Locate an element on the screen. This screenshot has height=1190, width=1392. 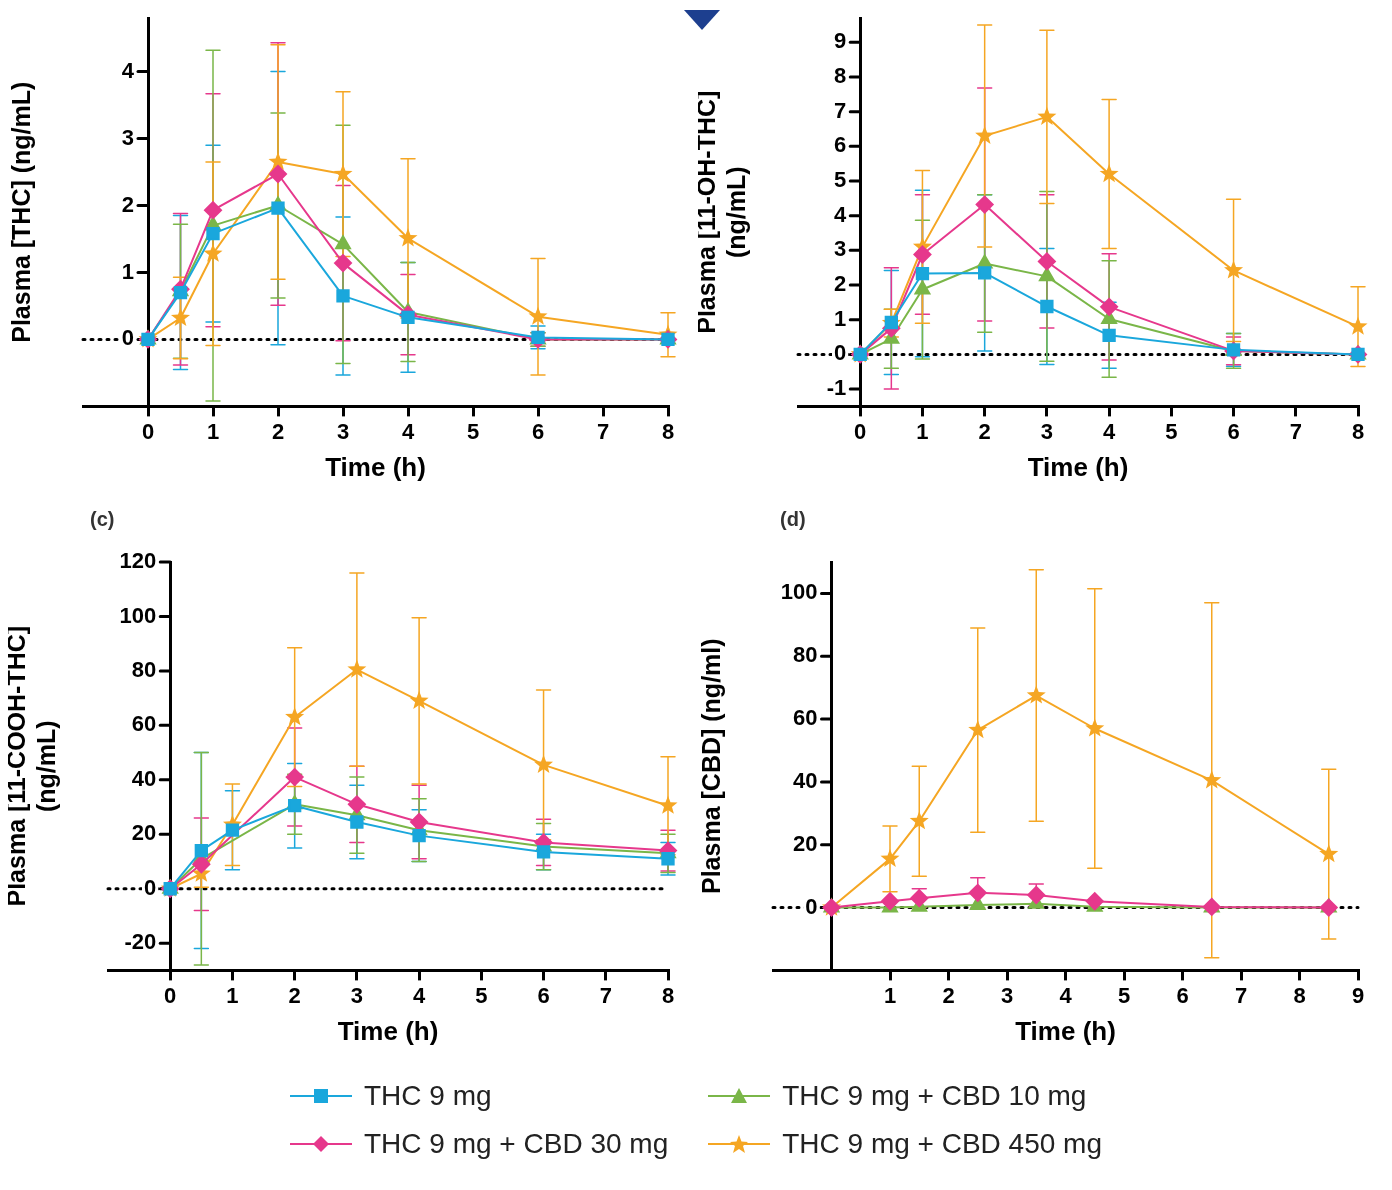
chart-title: (c) is located at coordinates (102, 519).